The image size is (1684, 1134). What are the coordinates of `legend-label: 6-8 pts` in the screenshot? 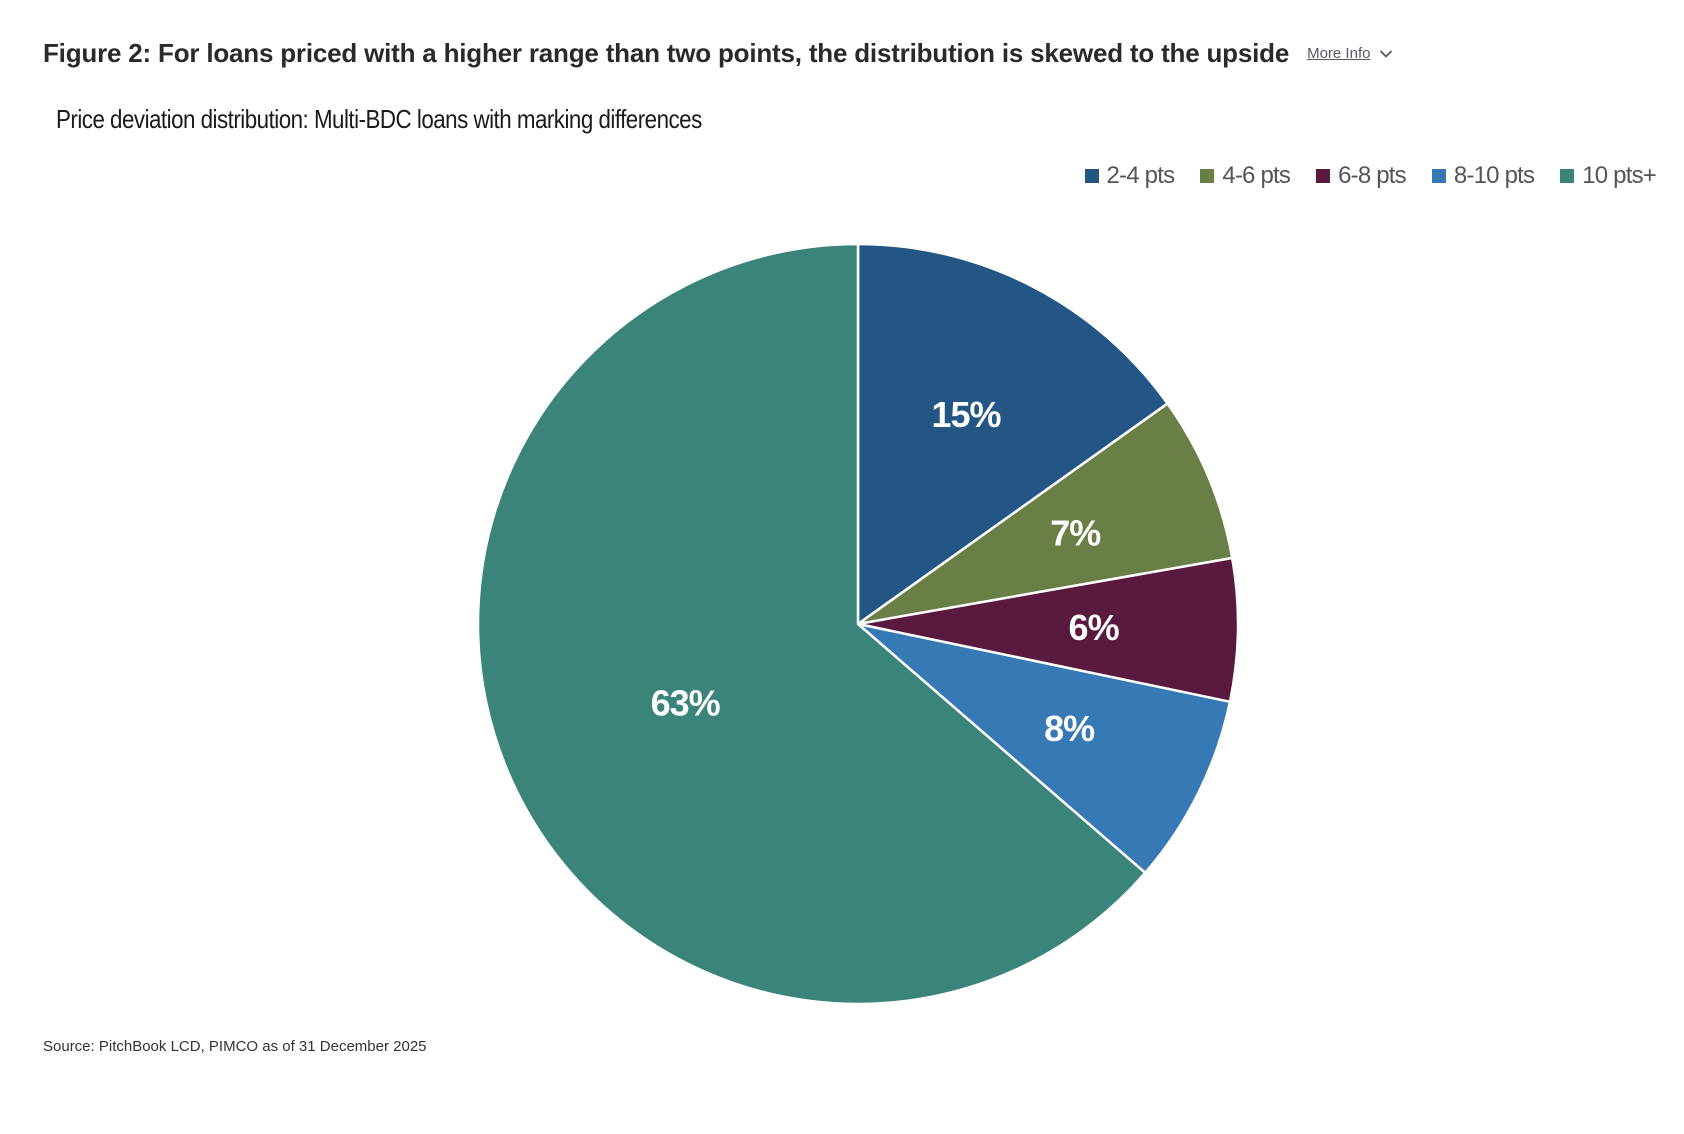 It's located at (1372, 175).